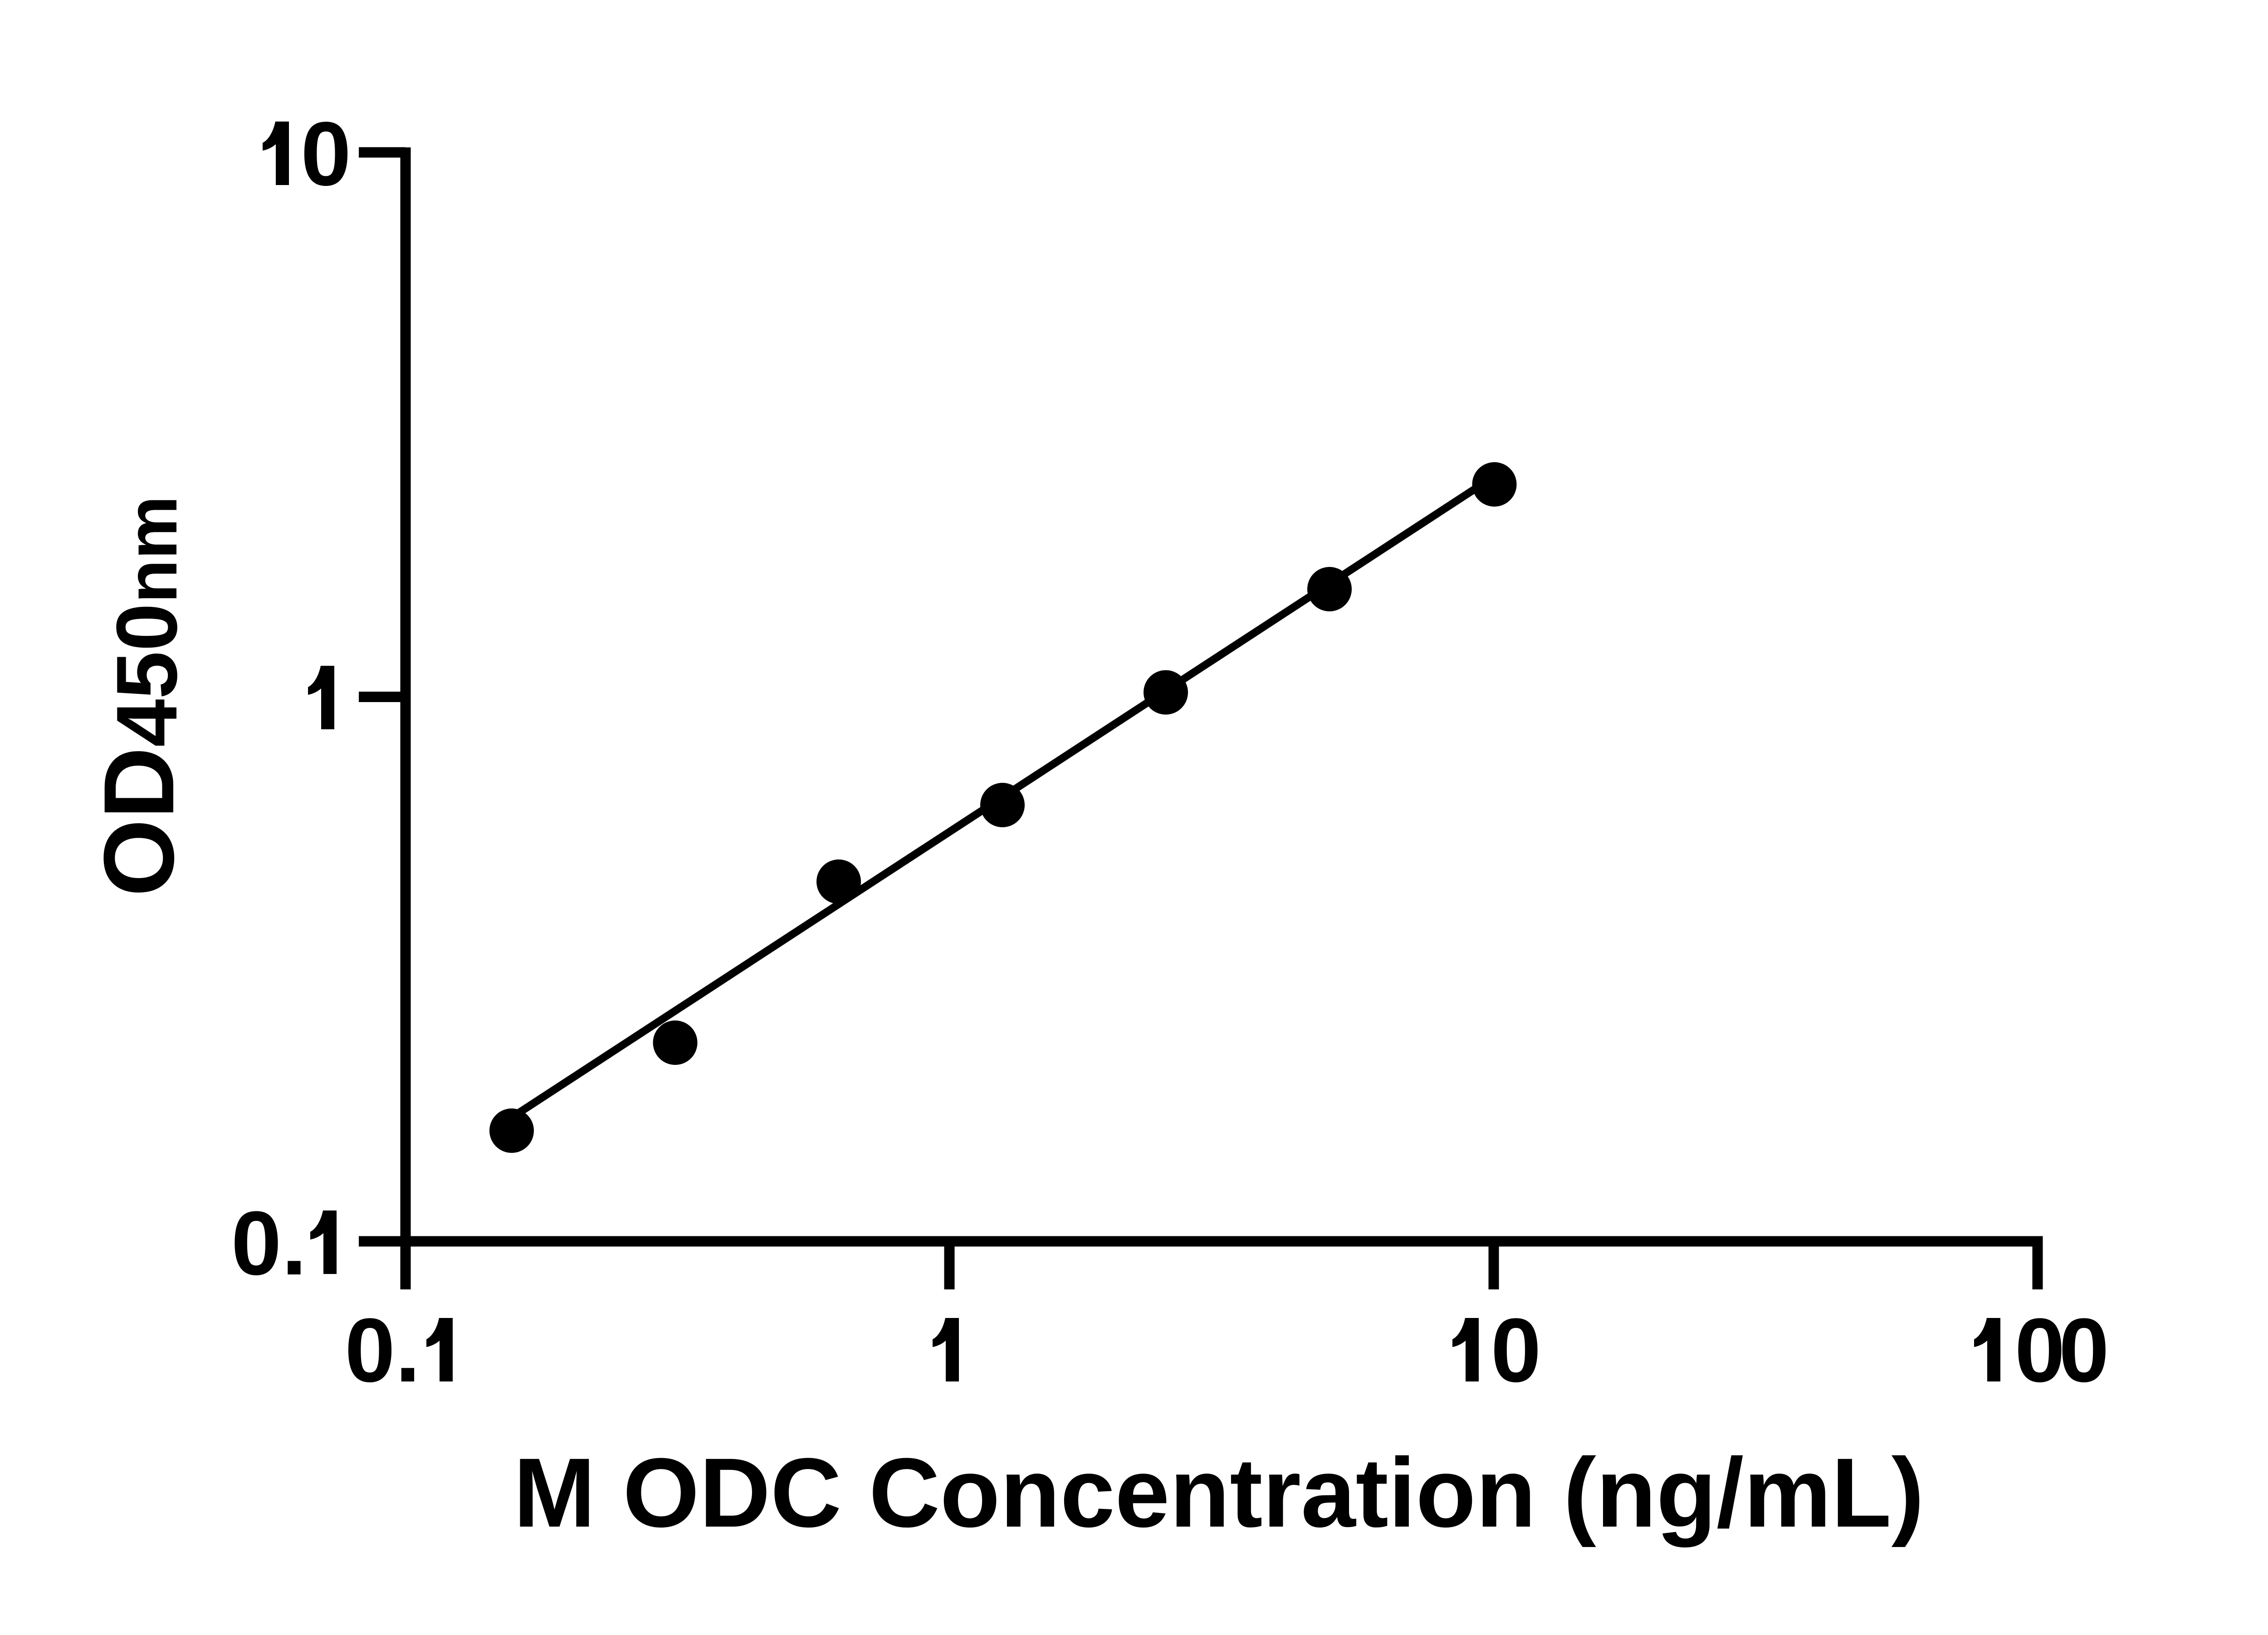 The width and height of the screenshot is (2268, 1635). What do you see at coordinates (2061, 1351) in the screenshot?
I see `svg-text: 00` at bounding box center [2061, 1351].